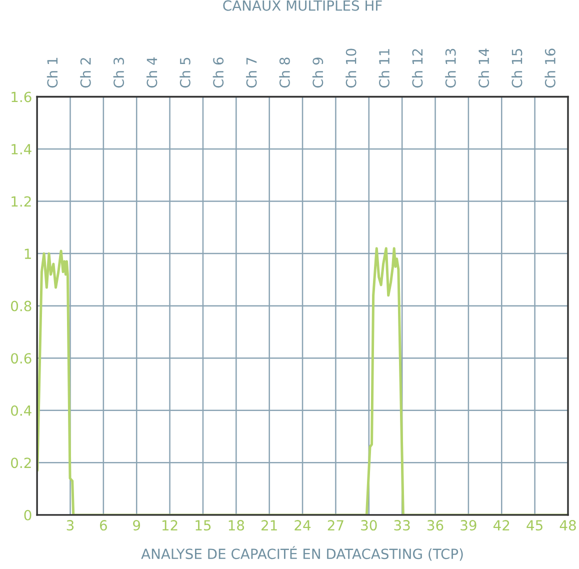  Describe the element at coordinates (568, 525) in the screenshot. I see `x-tick-label: 48` at that location.